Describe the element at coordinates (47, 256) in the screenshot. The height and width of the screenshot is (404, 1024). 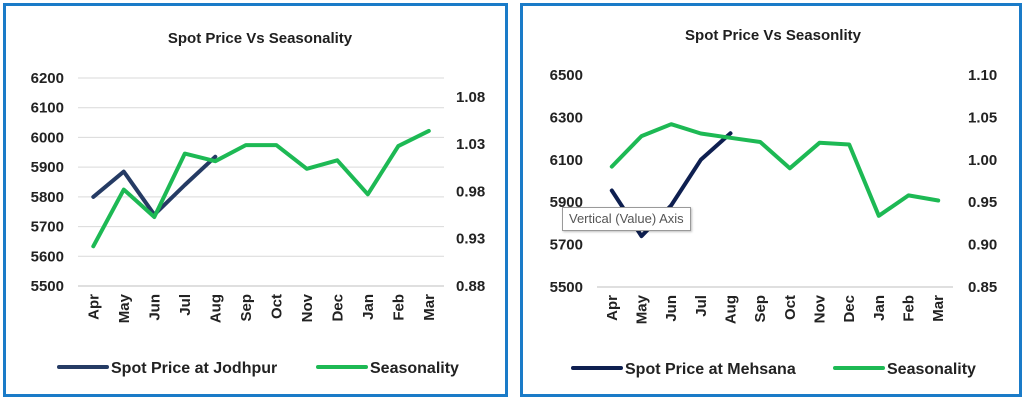
I see `y-axis-tick-label: 5600` at that location.